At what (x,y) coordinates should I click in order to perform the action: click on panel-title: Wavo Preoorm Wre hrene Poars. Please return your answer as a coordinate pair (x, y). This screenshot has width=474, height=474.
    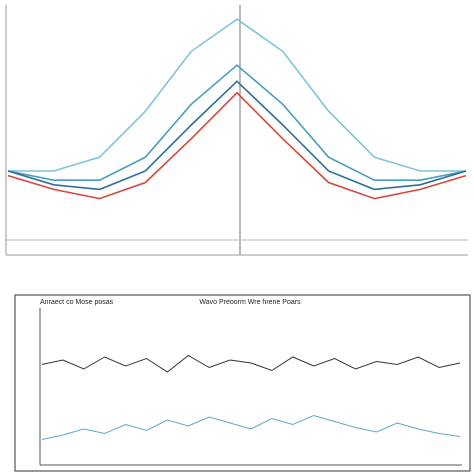
    Looking at the image, I should click on (250, 302).